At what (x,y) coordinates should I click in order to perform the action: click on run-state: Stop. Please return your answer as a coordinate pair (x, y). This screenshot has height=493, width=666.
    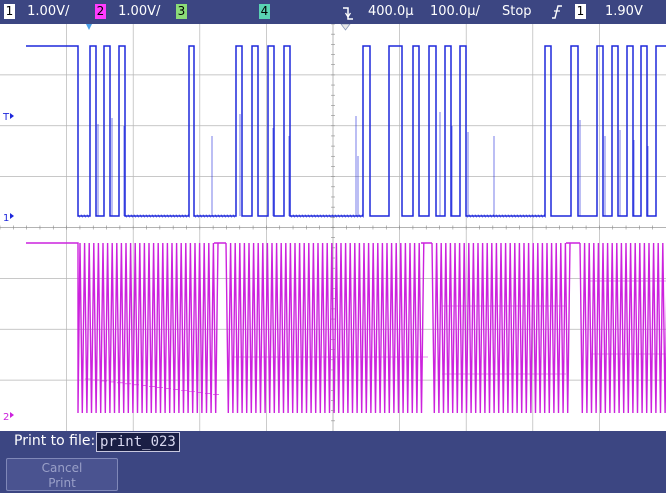
    Looking at the image, I should click on (517, 11).